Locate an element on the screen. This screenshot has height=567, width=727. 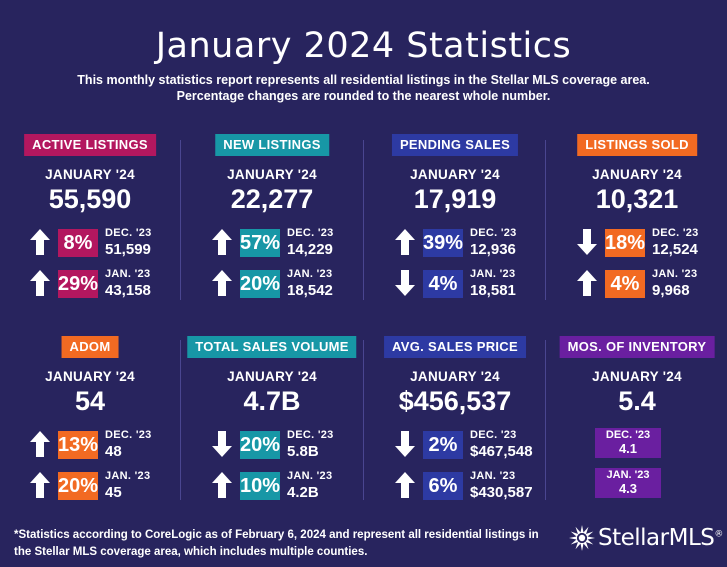
comparison-row: 57% DEC. '23 14,229 is located at coordinates (272, 243).